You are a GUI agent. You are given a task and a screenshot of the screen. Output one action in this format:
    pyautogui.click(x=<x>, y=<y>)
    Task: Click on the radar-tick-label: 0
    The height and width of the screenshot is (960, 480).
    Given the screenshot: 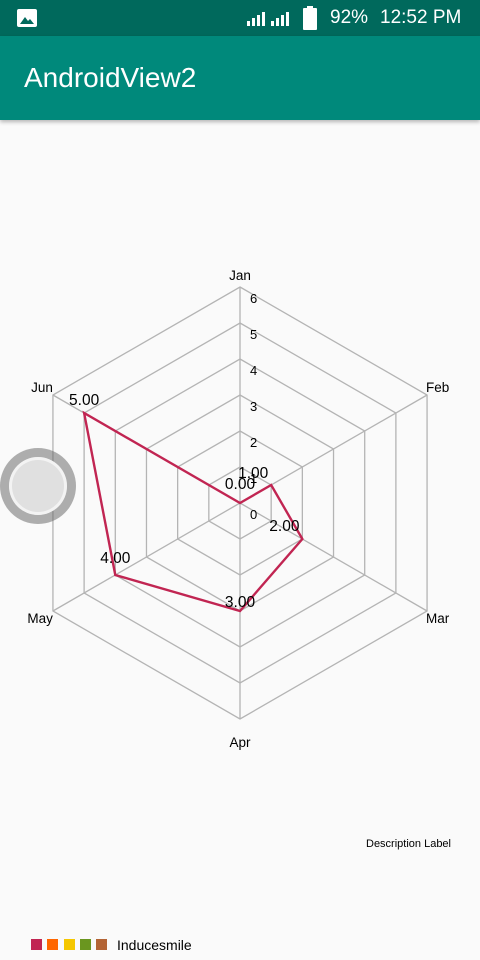 What is the action you would take?
    pyautogui.click(x=253, y=514)
    